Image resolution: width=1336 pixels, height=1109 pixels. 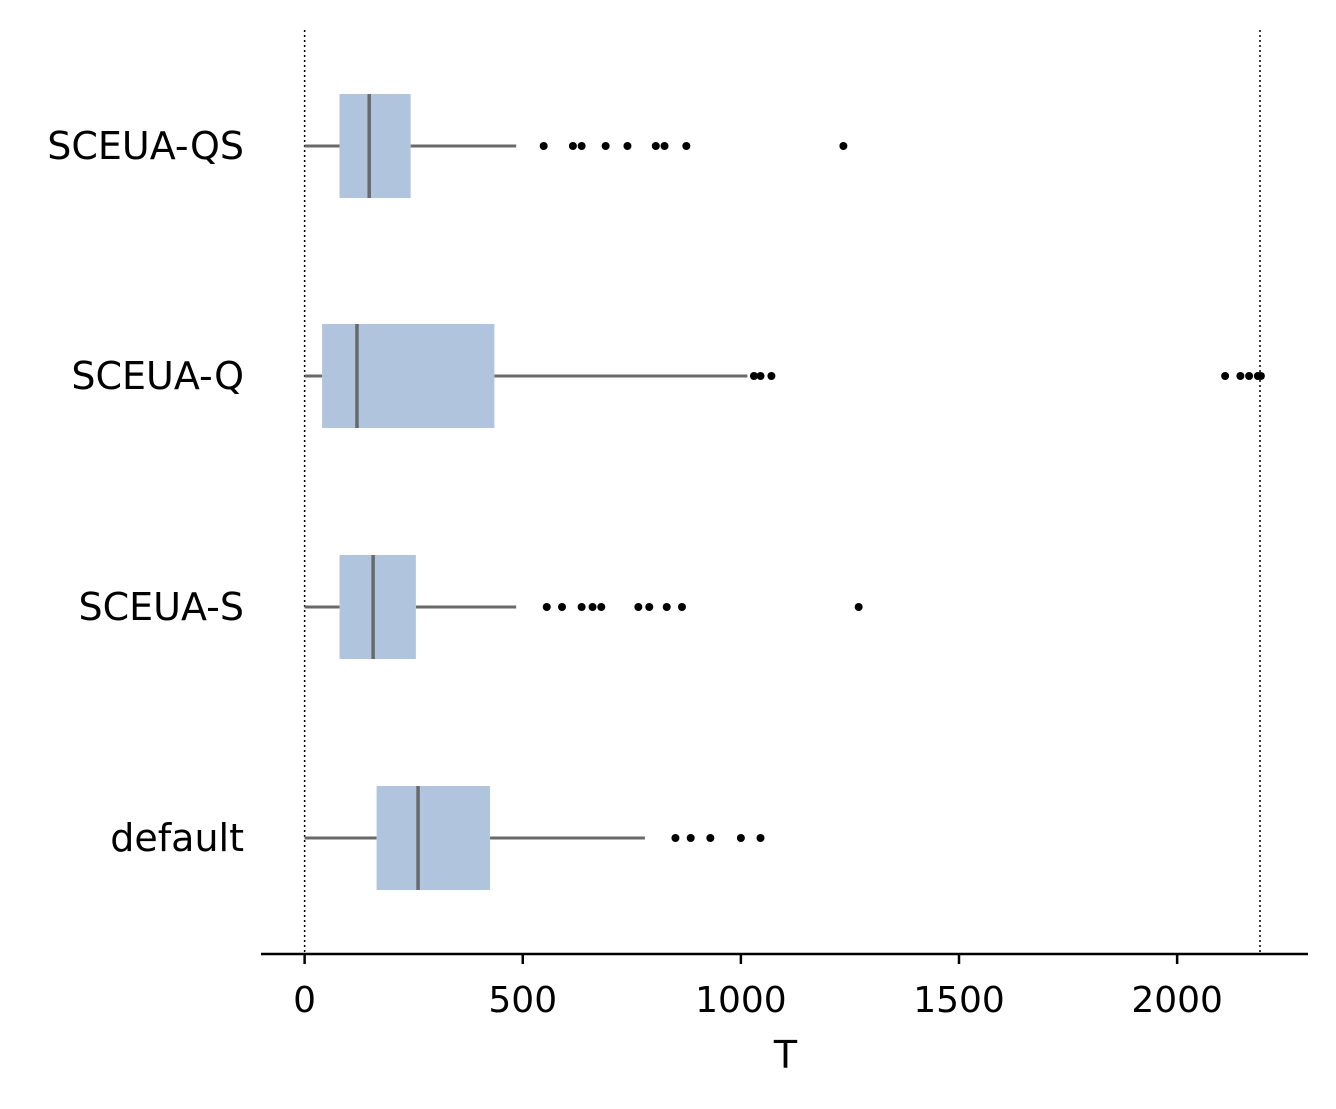 I want to click on box-sceua-qs, so click(x=576, y=146).